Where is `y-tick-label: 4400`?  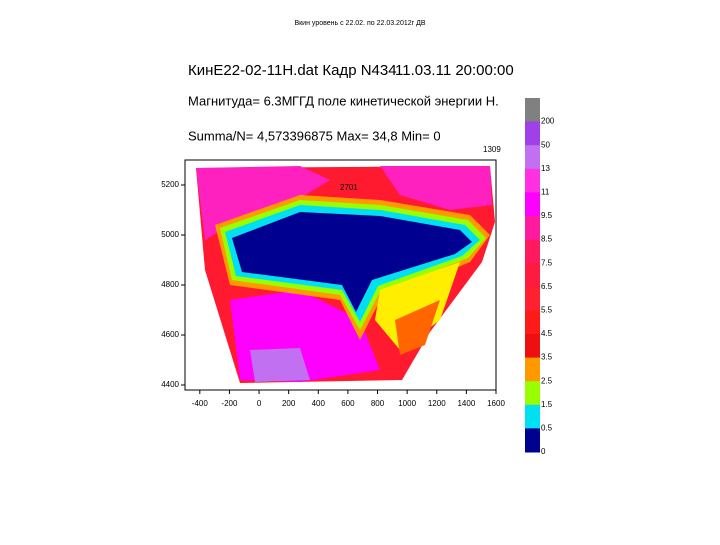
y-tick-label: 4400 is located at coordinates (170, 384).